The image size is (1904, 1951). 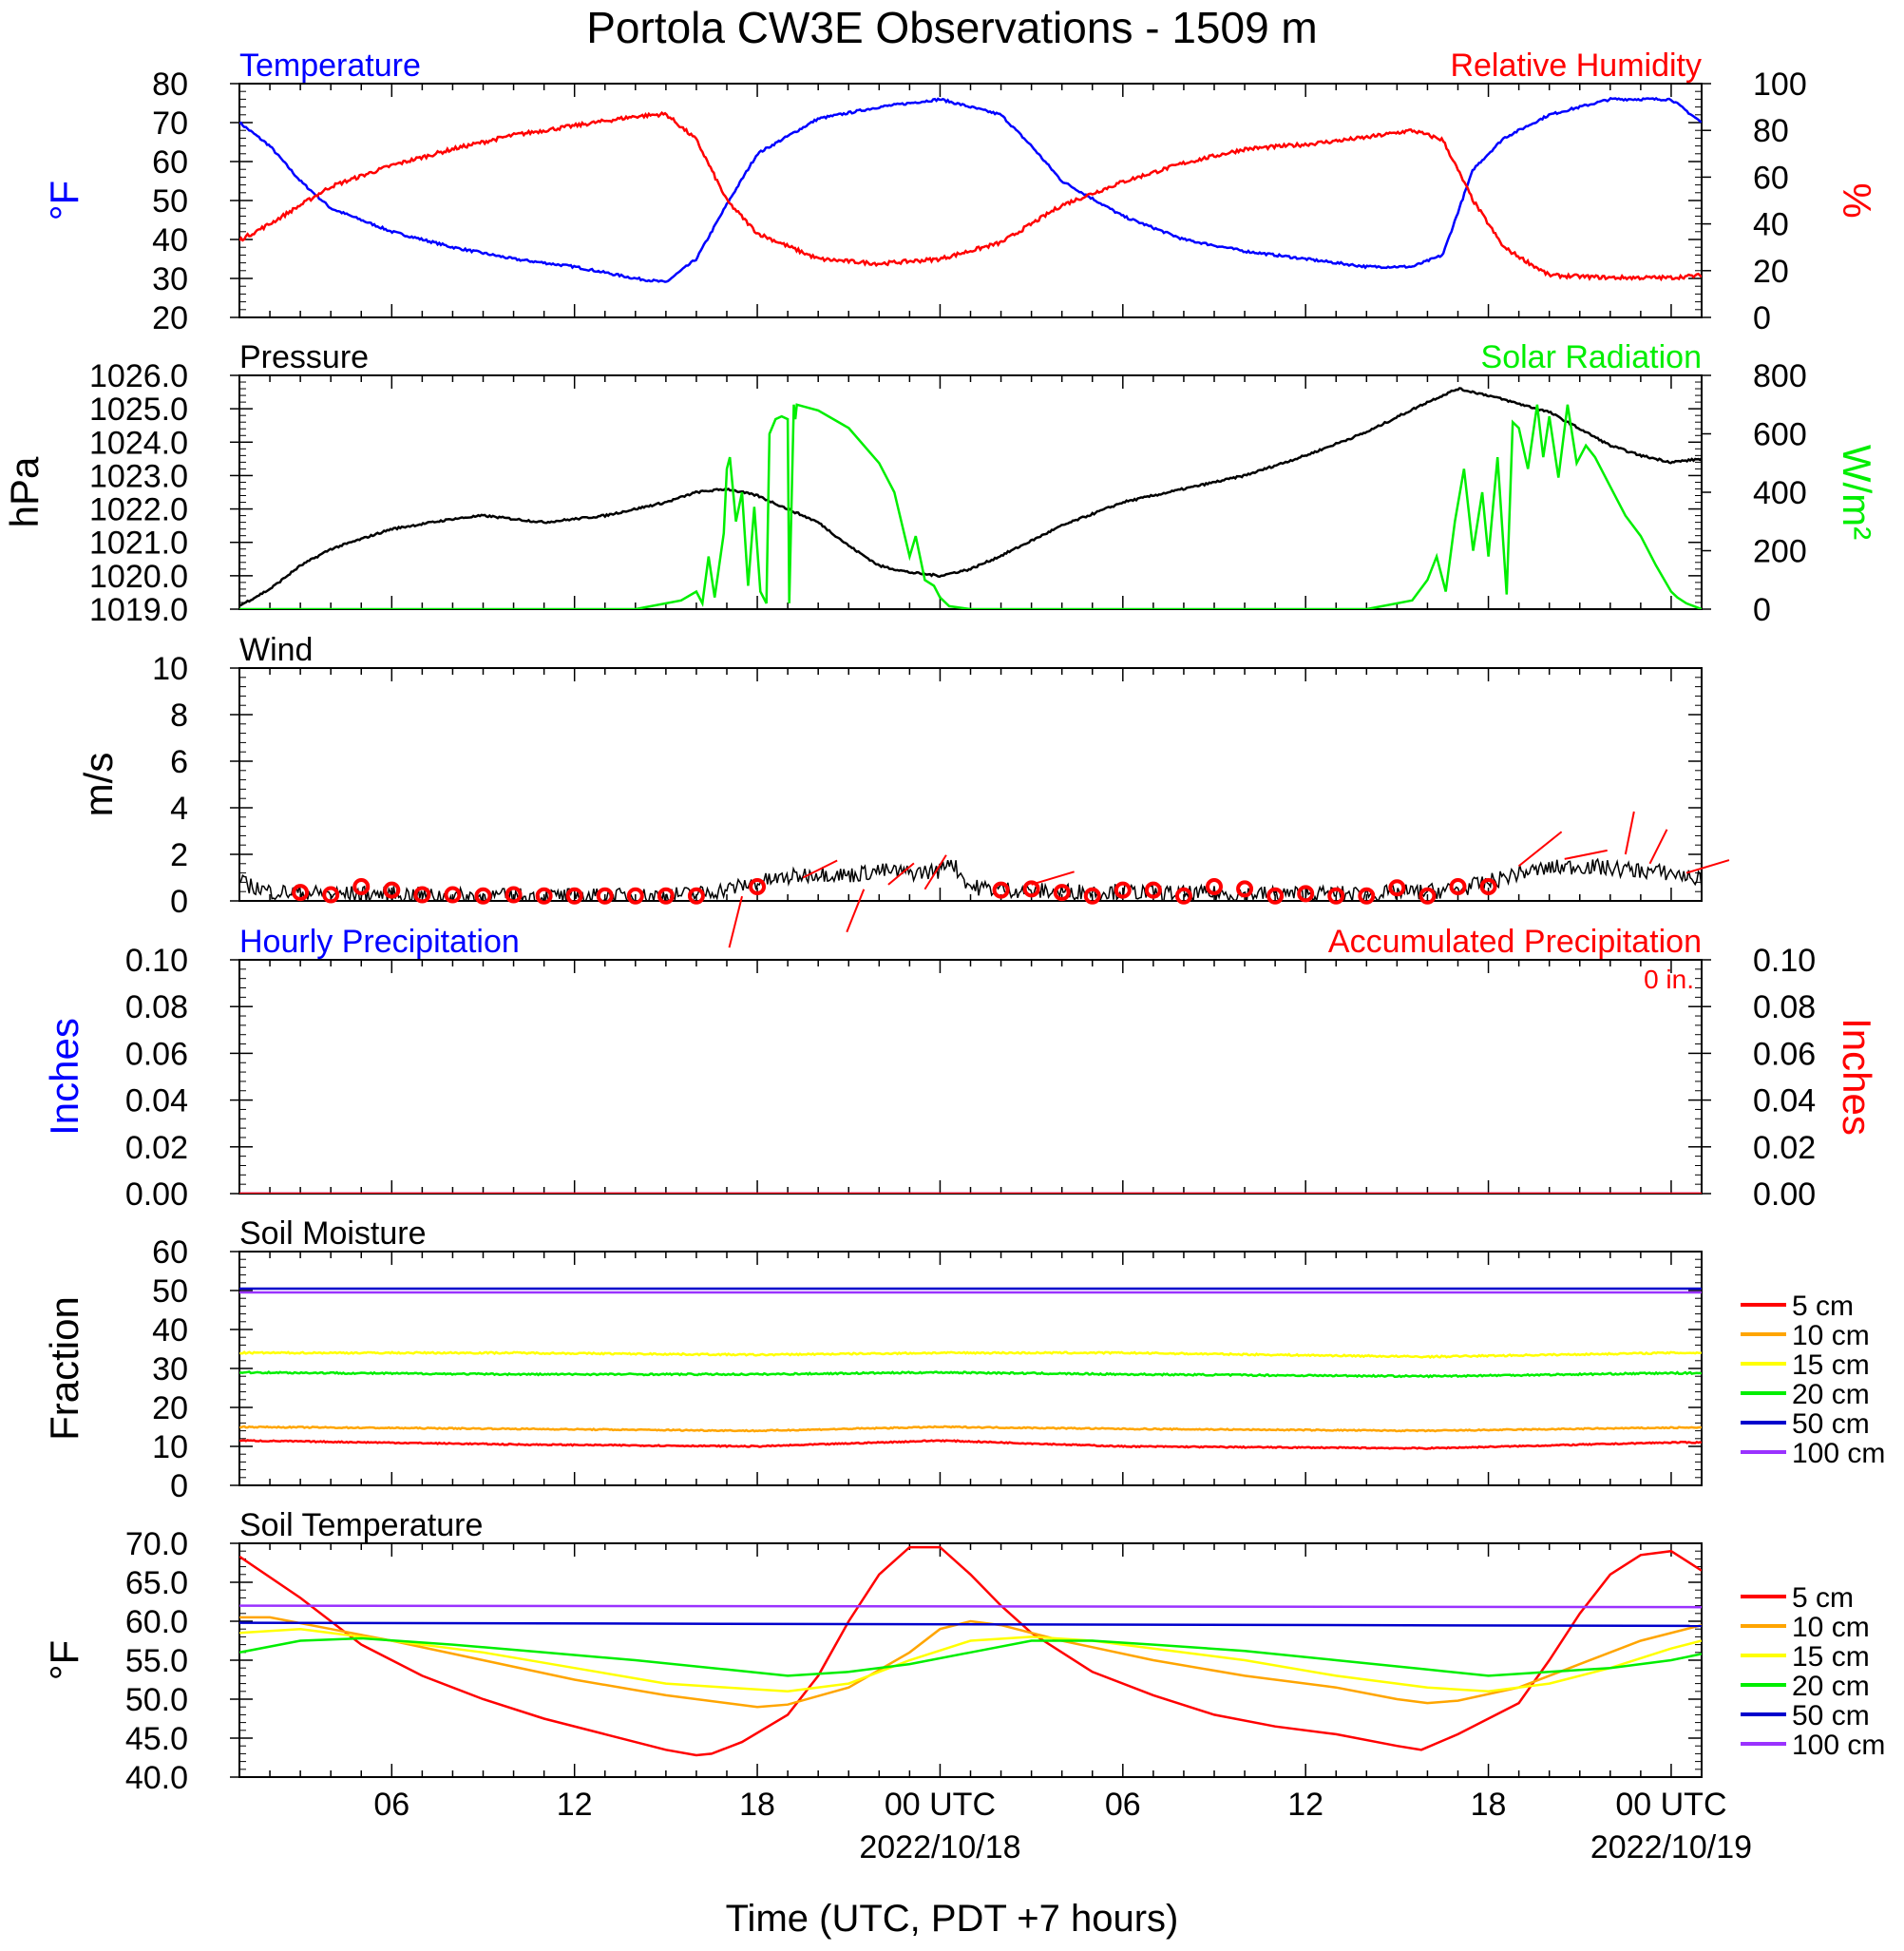 I want to click on panel-title-left: Pressure, so click(x=304, y=357).